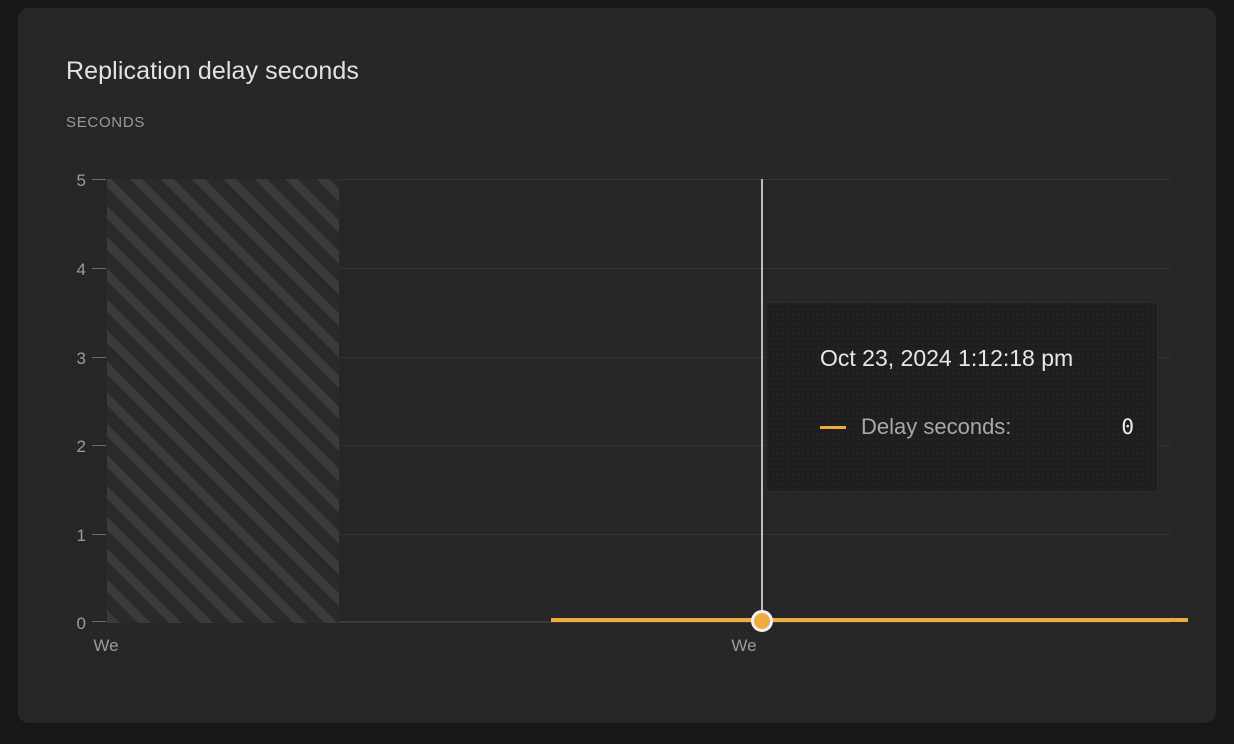 The height and width of the screenshot is (744, 1234). Describe the element at coordinates (744, 645) in the screenshot. I see `x-tick-label-1: We` at that location.